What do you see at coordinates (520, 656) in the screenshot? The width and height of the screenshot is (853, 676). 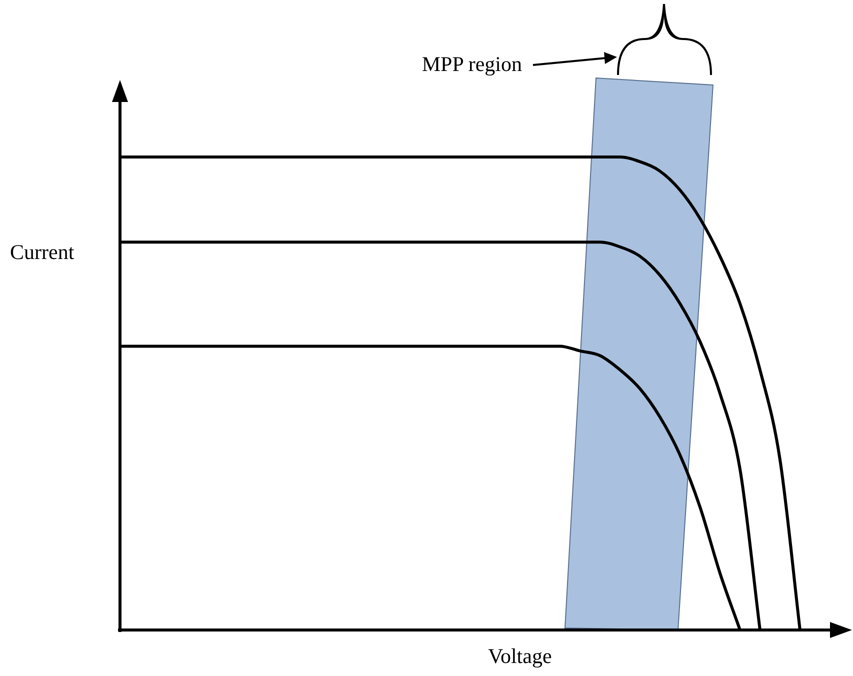 I see `x-axis-title: Voltage` at bounding box center [520, 656].